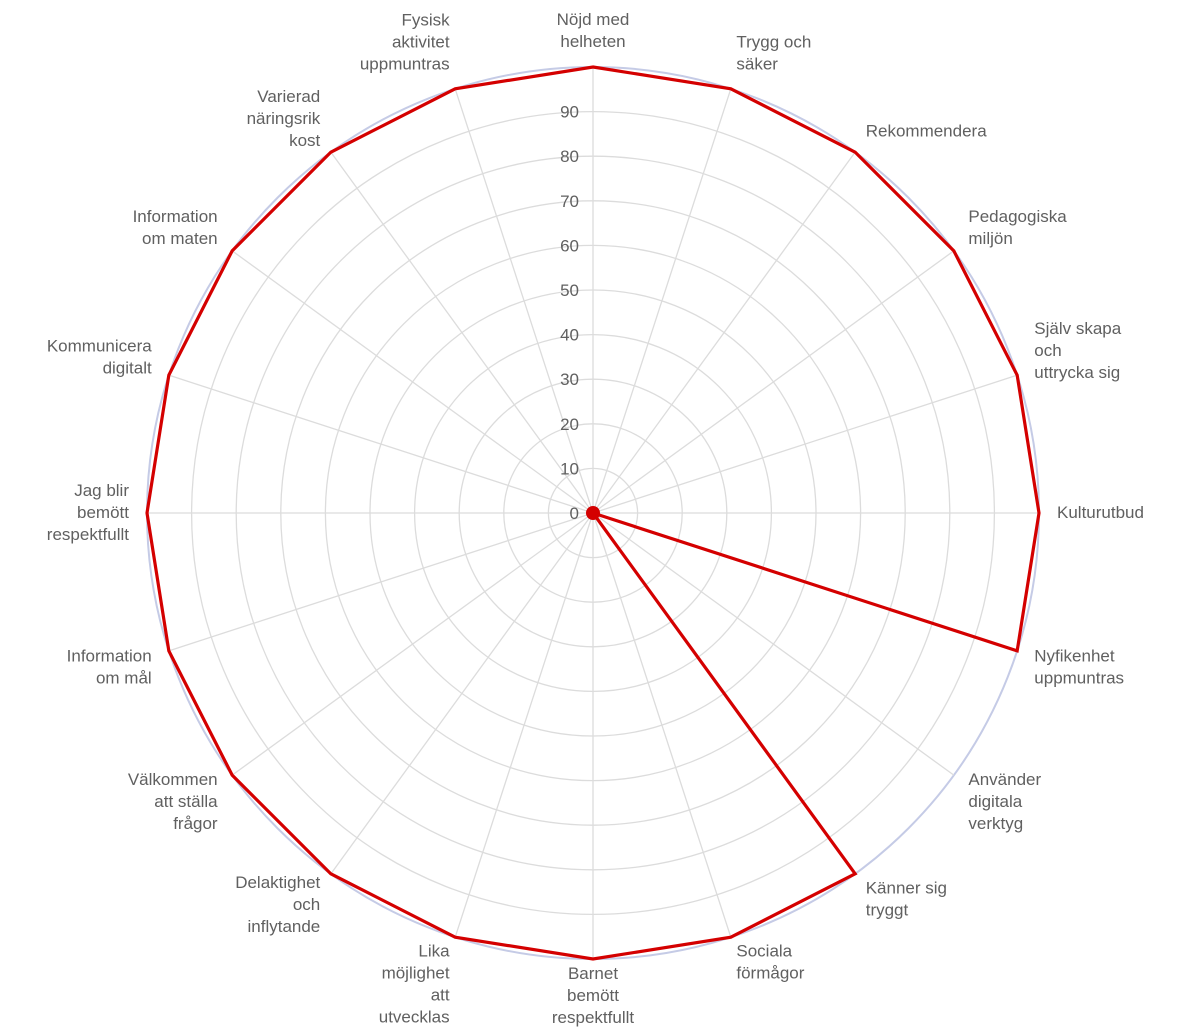 The width and height of the screenshot is (1184, 1028). I want to click on axis-label: Rekommendera, so click(926, 130).